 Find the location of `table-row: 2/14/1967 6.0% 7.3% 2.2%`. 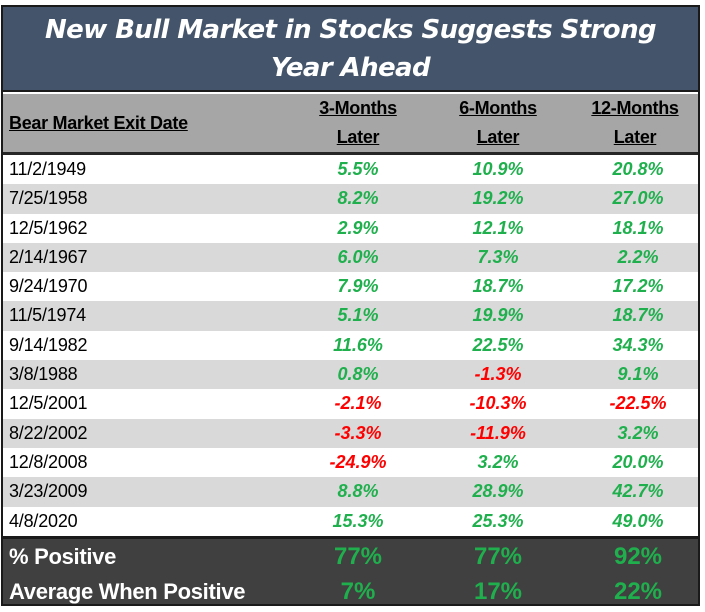

table-row: 2/14/1967 6.0% 7.3% 2.2% is located at coordinates (350, 257).